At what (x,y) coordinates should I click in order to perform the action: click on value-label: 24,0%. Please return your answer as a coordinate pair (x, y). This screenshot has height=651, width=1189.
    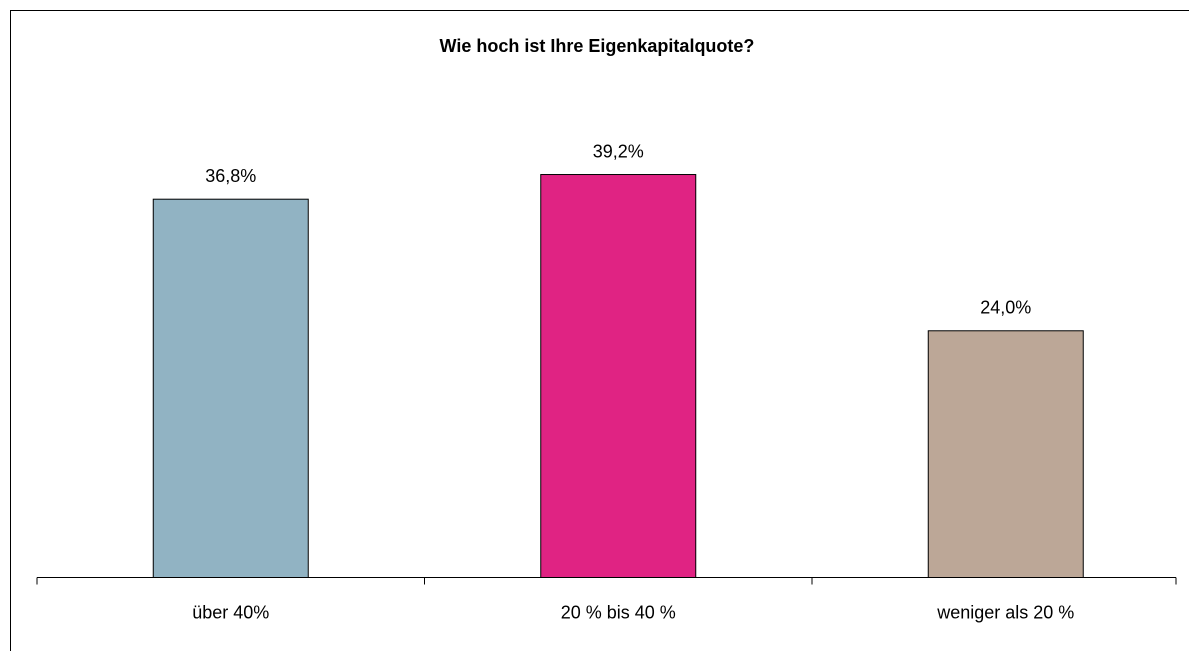
    Looking at the image, I should click on (1005, 308).